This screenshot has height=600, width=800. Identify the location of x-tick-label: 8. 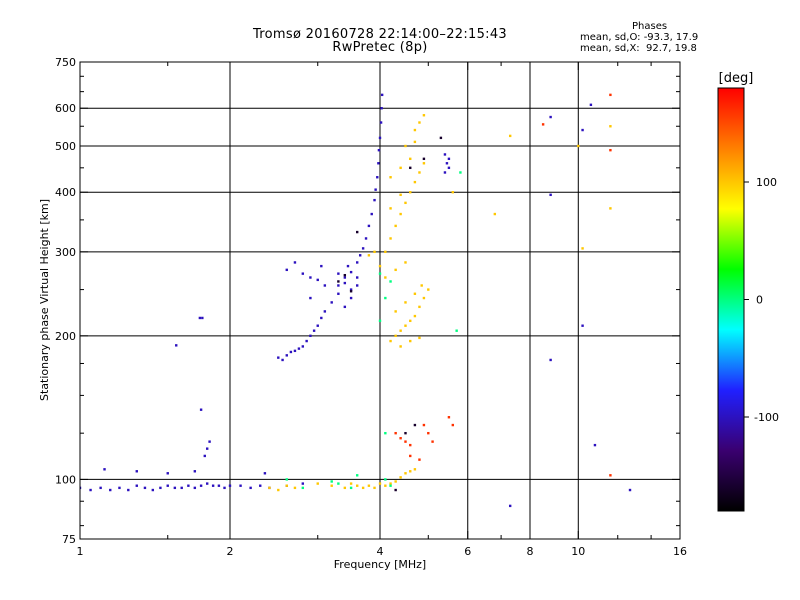
(530, 551).